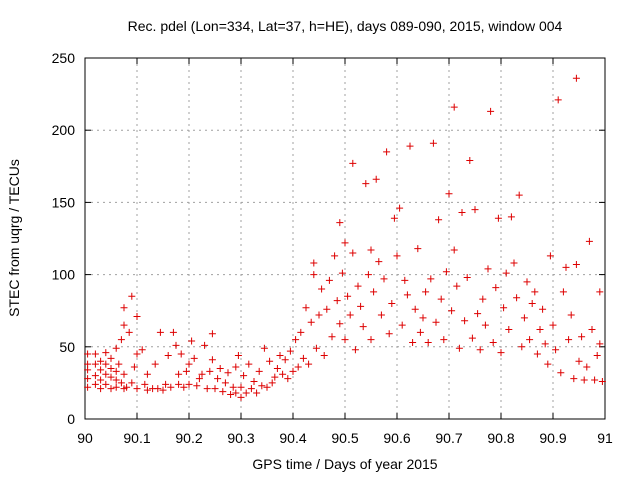  Describe the element at coordinates (396, 438) in the screenshot. I see `x-tick-label: 90.6` at that location.